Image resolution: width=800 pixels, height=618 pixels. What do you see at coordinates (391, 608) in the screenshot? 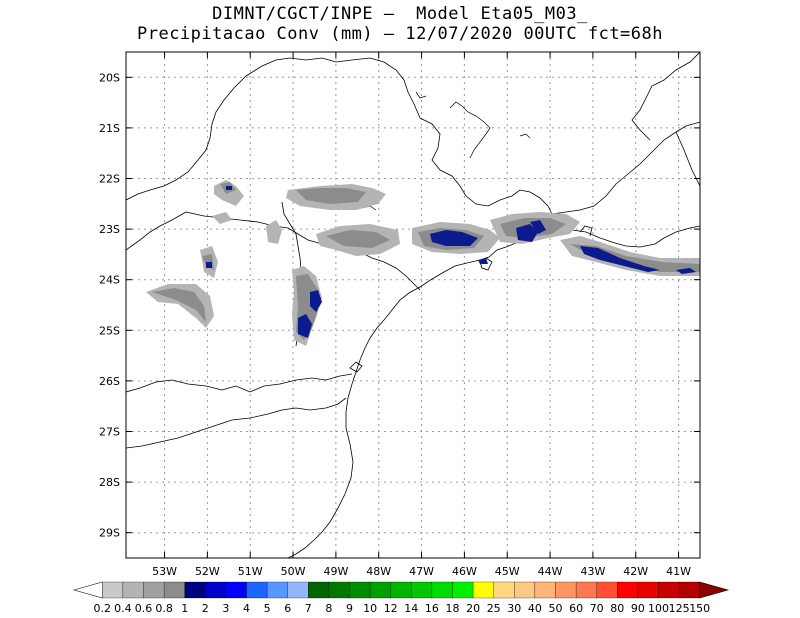
I see `colorbar-label: 12` at bounding box center [391, 608].